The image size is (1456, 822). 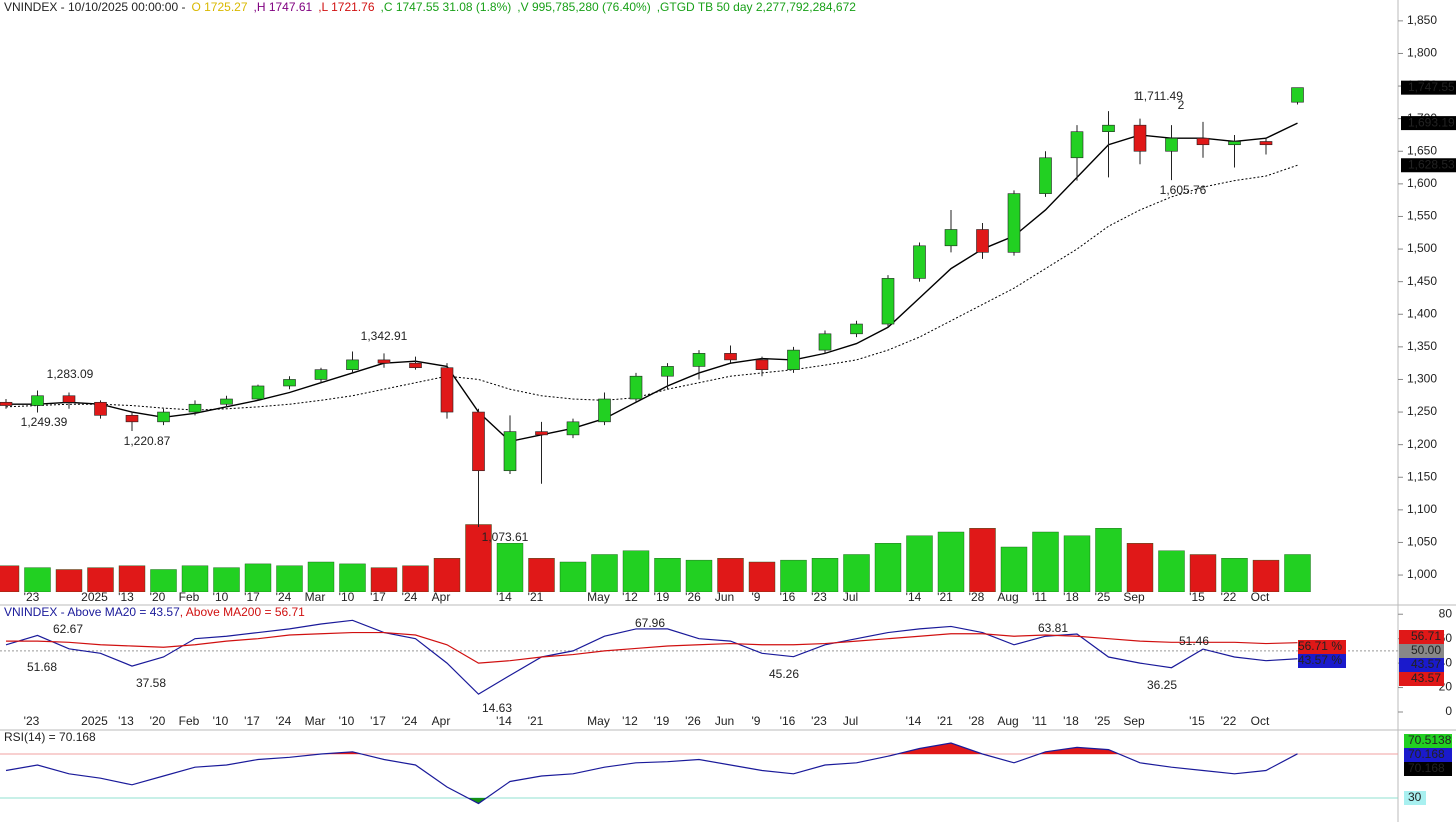 What do you see at coordinates (70, 374) in the screenshot?
I see `price-annotation: 1,283.09` at bounding box center [70, 374].